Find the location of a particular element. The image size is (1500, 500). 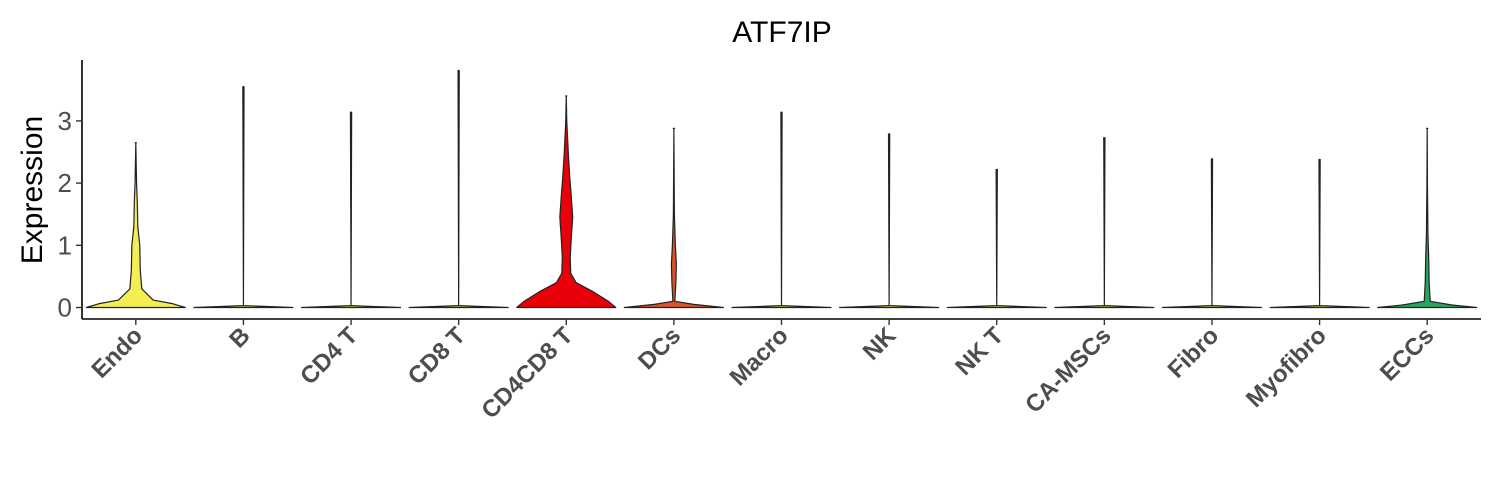

violin-dcs is located at coordinates (673, 218).